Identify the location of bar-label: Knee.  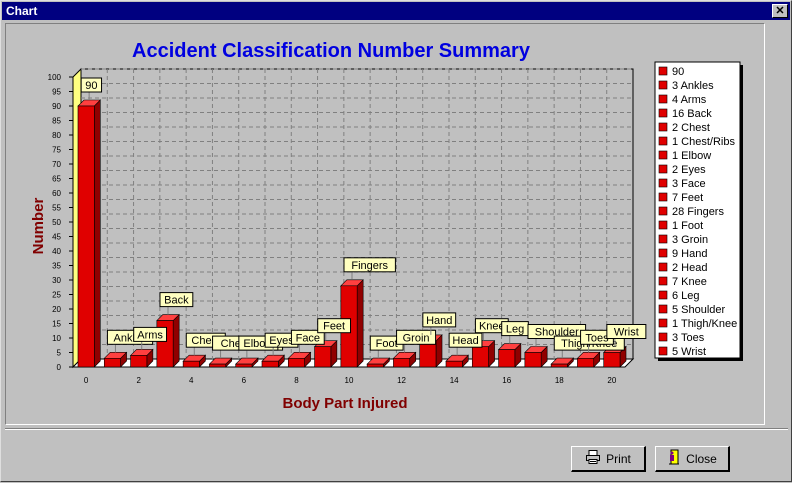
(492, 327).